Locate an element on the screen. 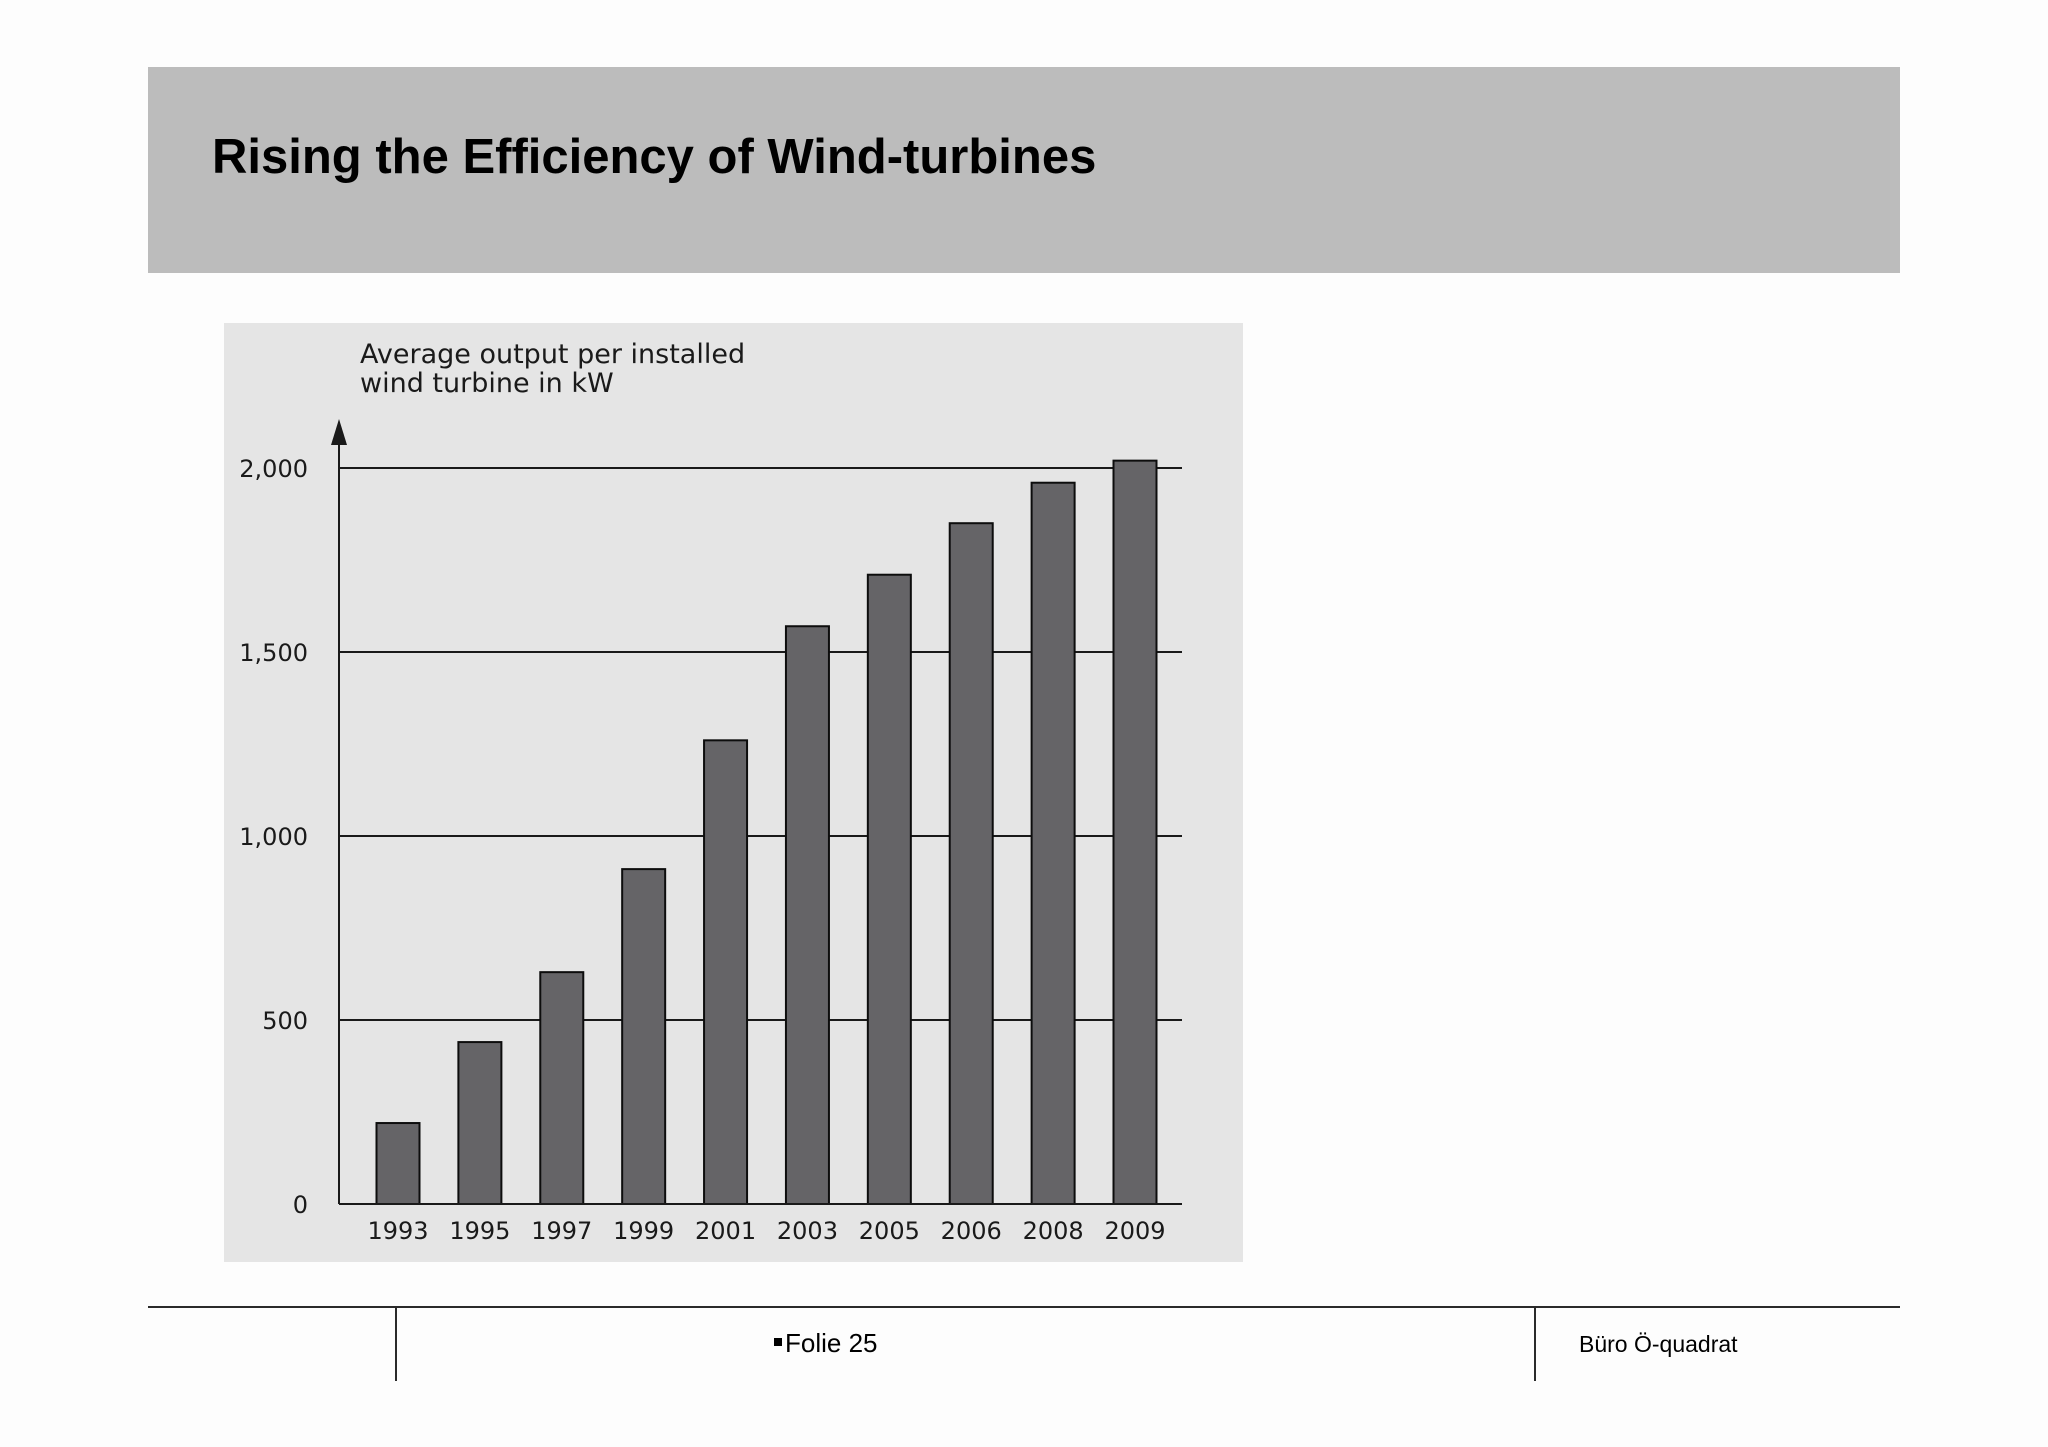  bar-1999 is located at coordinates (644, 1036).